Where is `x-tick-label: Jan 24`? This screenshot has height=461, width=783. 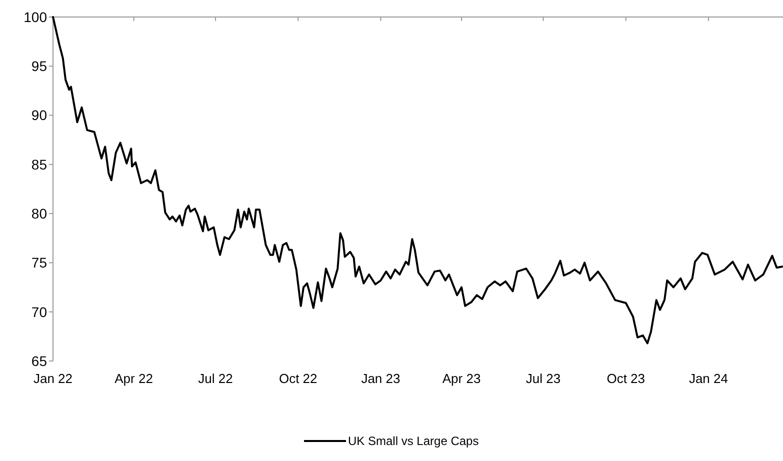
x-tick-label: Jan 24 is located at coordinates (708, 378).